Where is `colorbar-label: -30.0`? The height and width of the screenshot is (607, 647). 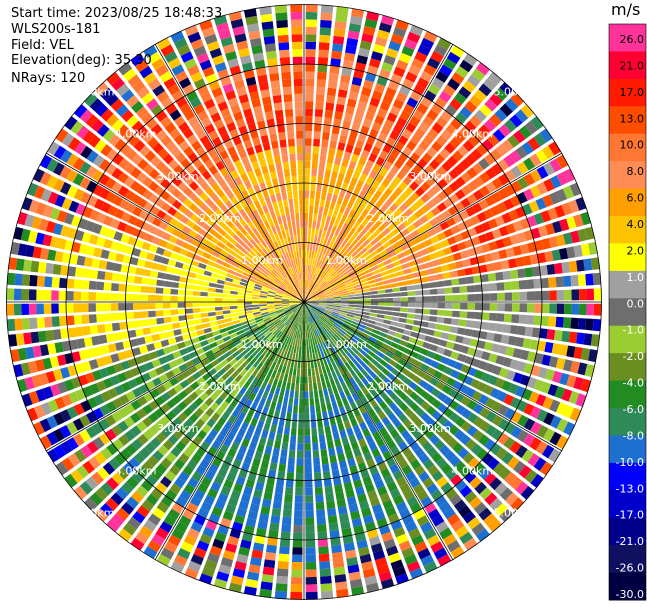
colorbar-label: -30.0 is located at coordinates (630, 594).